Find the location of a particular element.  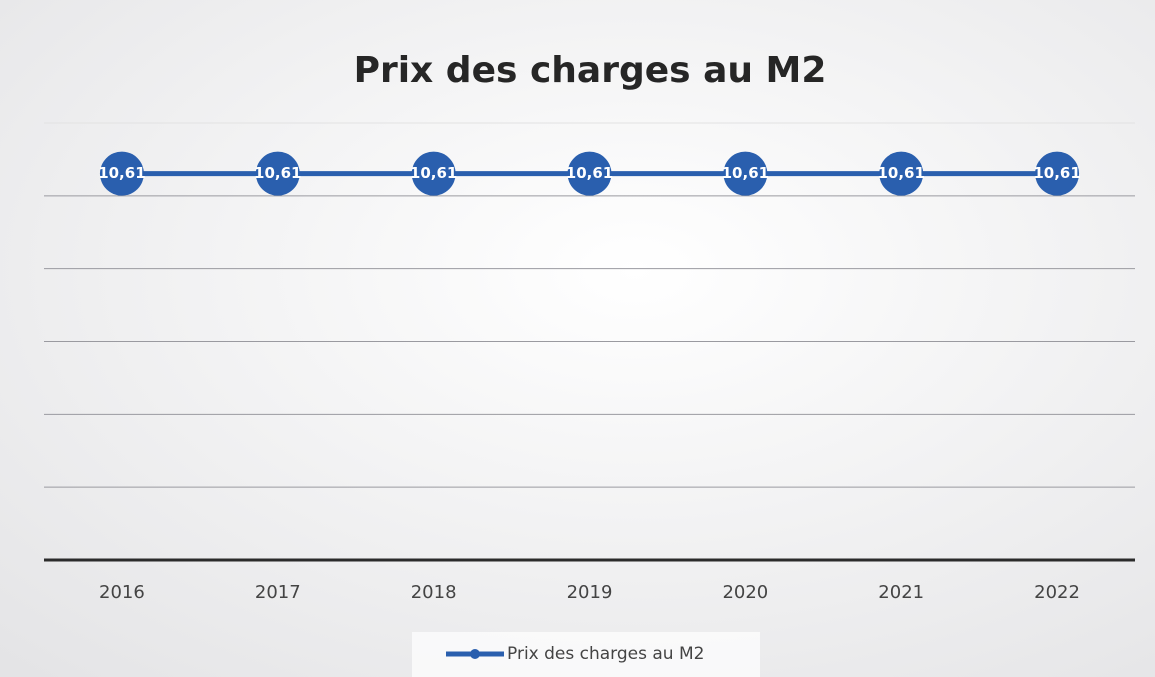

x-tick-label: 2016 is located at coordinates (122, 592).